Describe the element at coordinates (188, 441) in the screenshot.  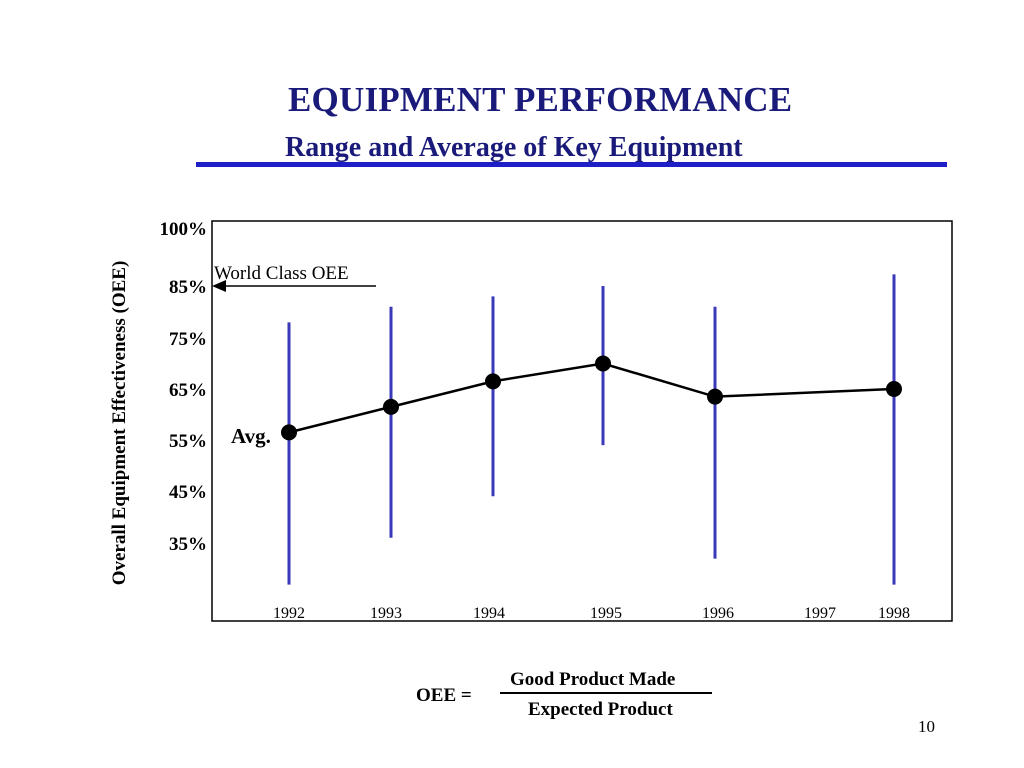
I see `y-tick-label: 55%` at that location.